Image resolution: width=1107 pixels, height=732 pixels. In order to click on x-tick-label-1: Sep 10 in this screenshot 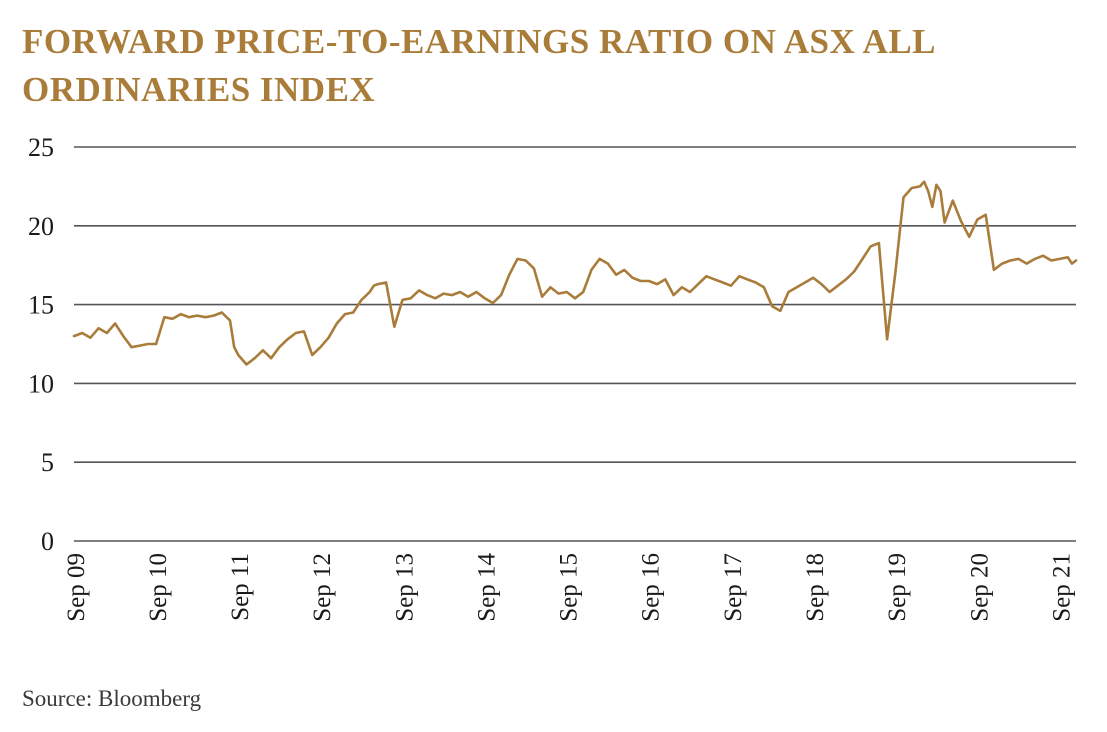, I will do `click(158, 587)`.